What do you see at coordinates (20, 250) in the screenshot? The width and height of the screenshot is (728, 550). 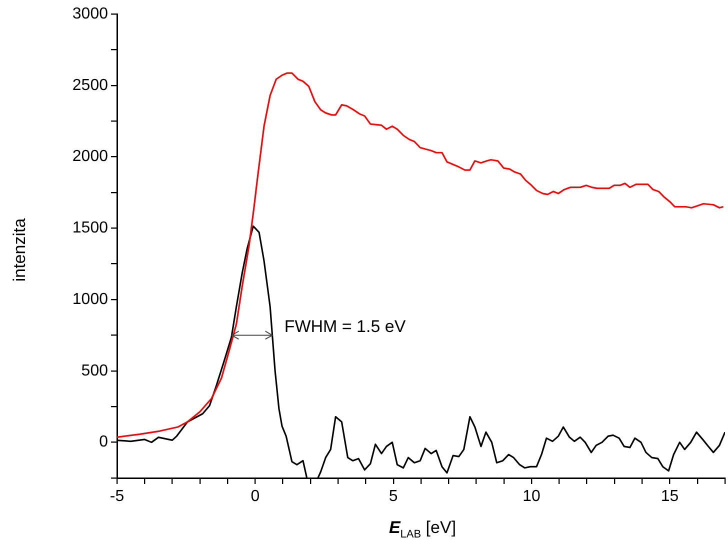 I see `y-axis-title: intenzita` at bounding box center [20, 250].